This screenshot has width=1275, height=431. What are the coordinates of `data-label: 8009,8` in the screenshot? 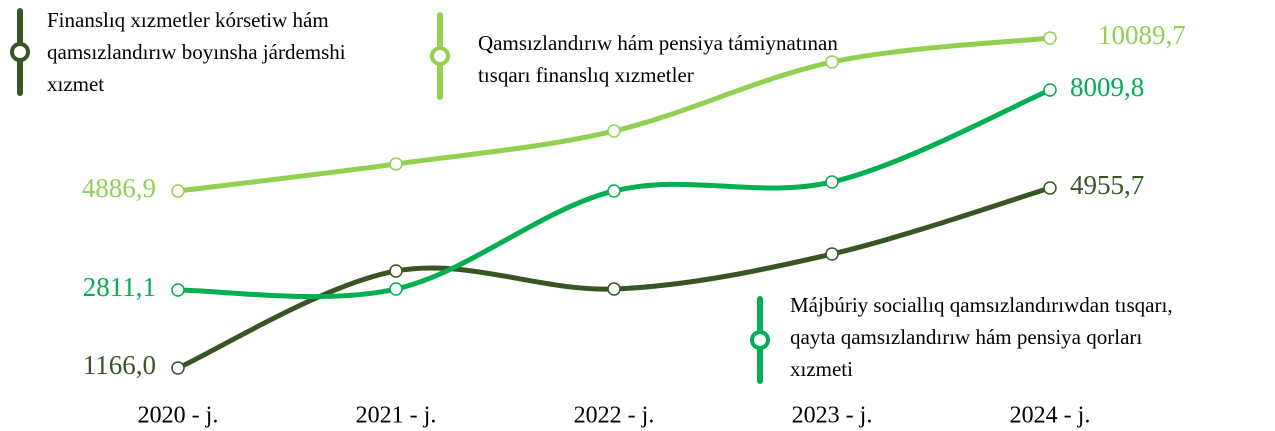 It's located at (1107, 87).